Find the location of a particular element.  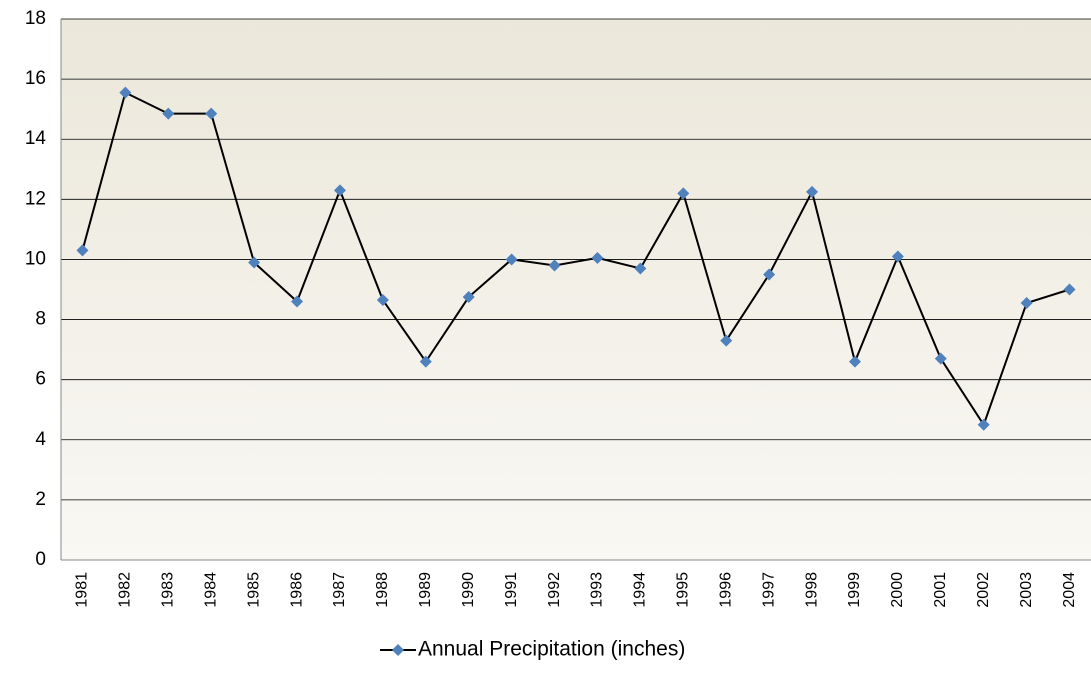

x-tick-label: 1989 is located at coordinates (425, 590).